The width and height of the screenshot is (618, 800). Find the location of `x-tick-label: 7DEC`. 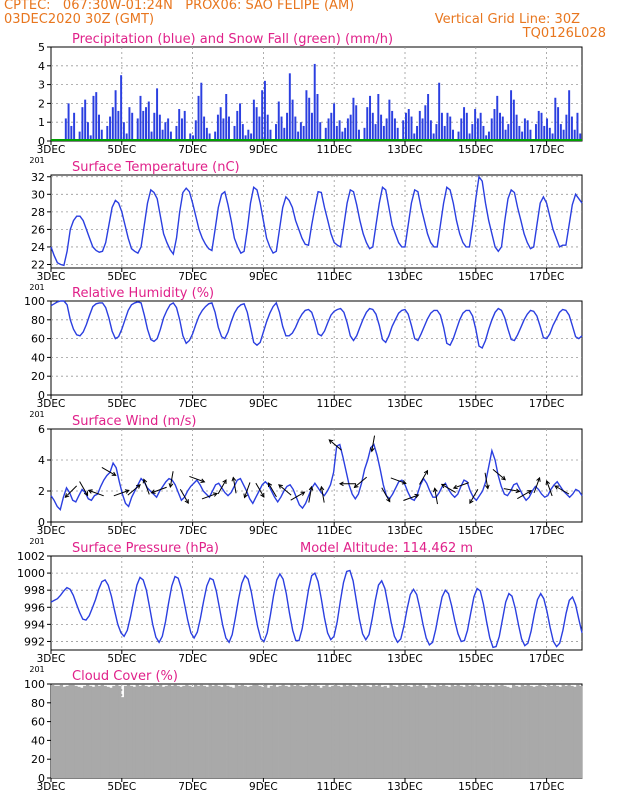

x-tick-label: 7DEC is located at coordinates (192, 404).